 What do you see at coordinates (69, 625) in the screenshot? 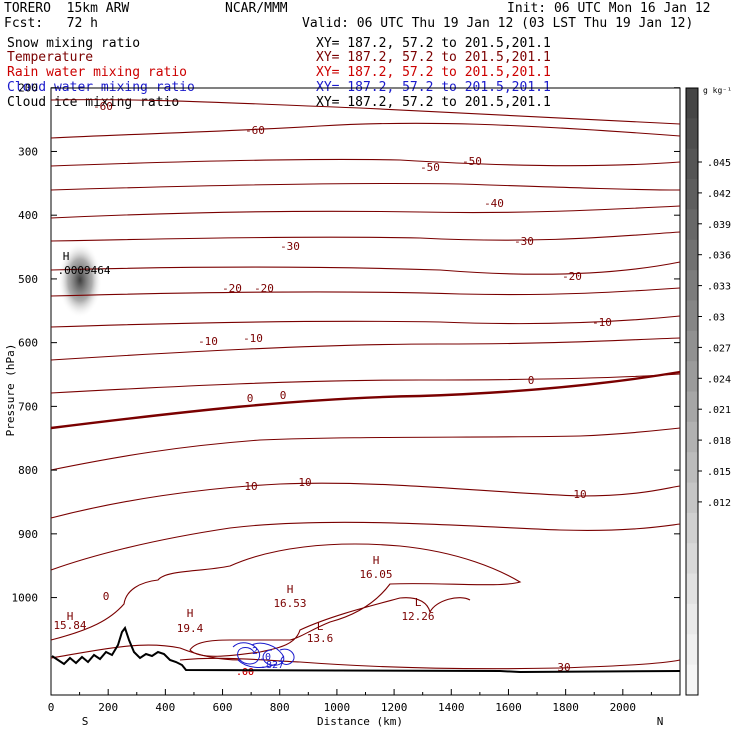
I see `extremum-value: 15.84` at bounding box center [69, 625].